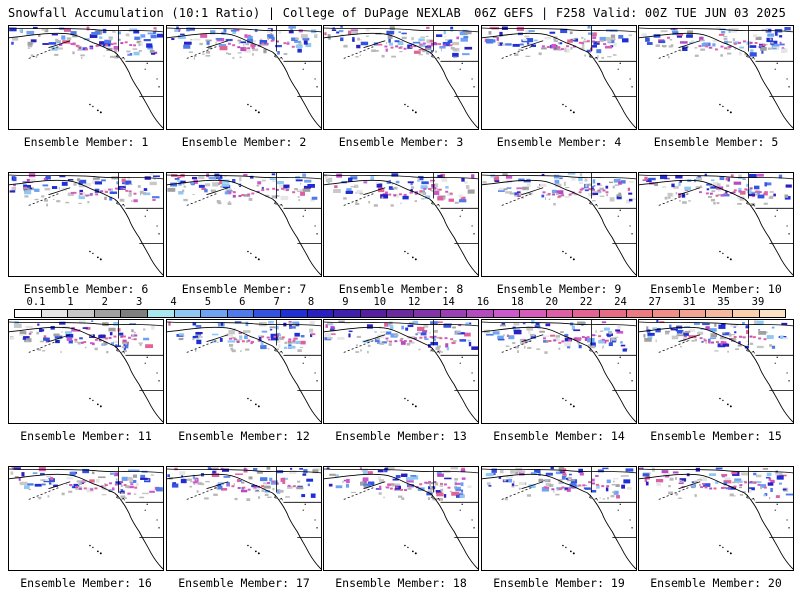 The image size is (800, 600). What do you see at coordinates (244, 436) in the screenshot?
I see `ensemble-member-caption: Ensemble Member: 12` at bounding box center [244, 436].